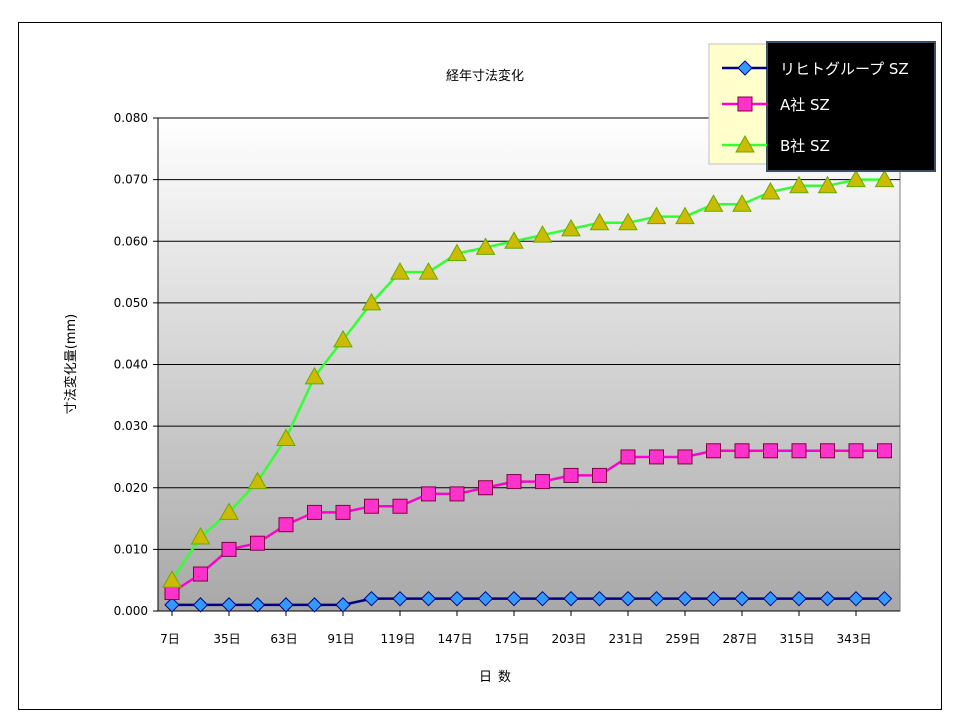  Describe the element at coordinates (398, 639) in the screenshot. I see `x-tick-label: 119日` at that location.